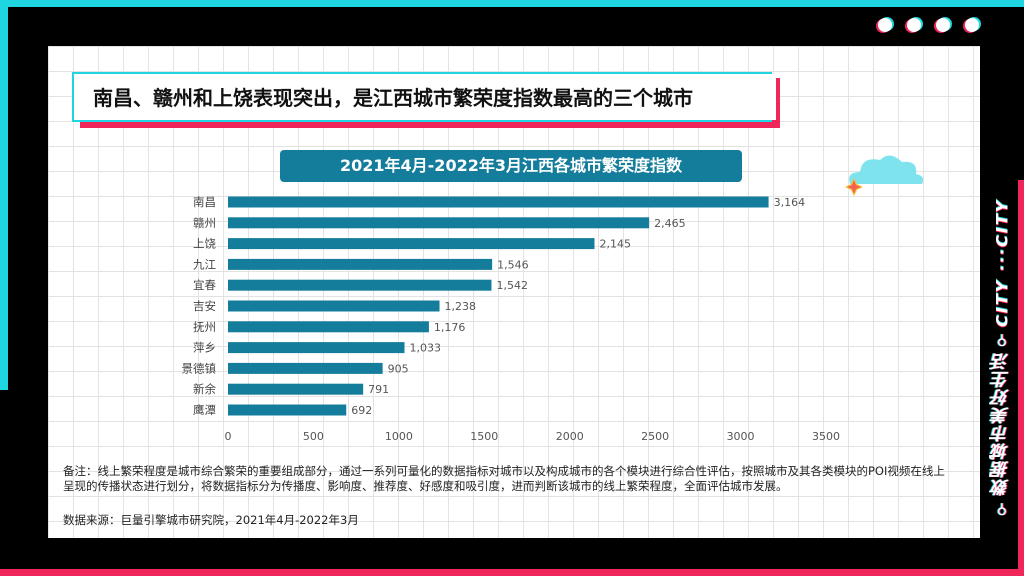  Describe the element at coordinates (4, 195) in the screenshot. I see `frame-left-border` at that location.